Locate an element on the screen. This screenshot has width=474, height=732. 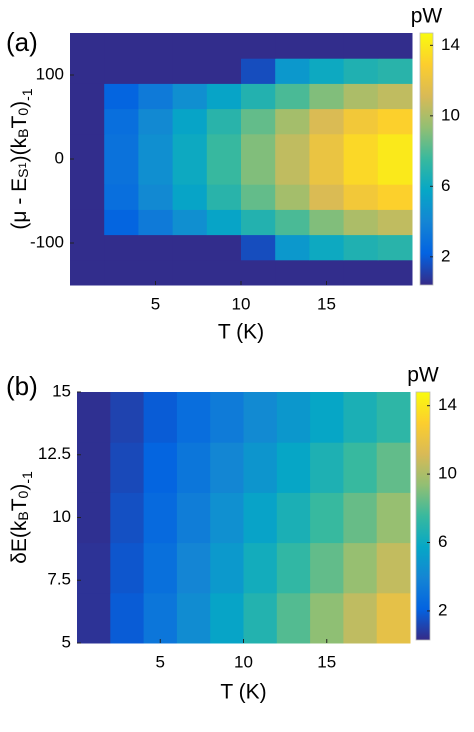
y-tick-label: 12.5 is located at coordinates (54, 453).